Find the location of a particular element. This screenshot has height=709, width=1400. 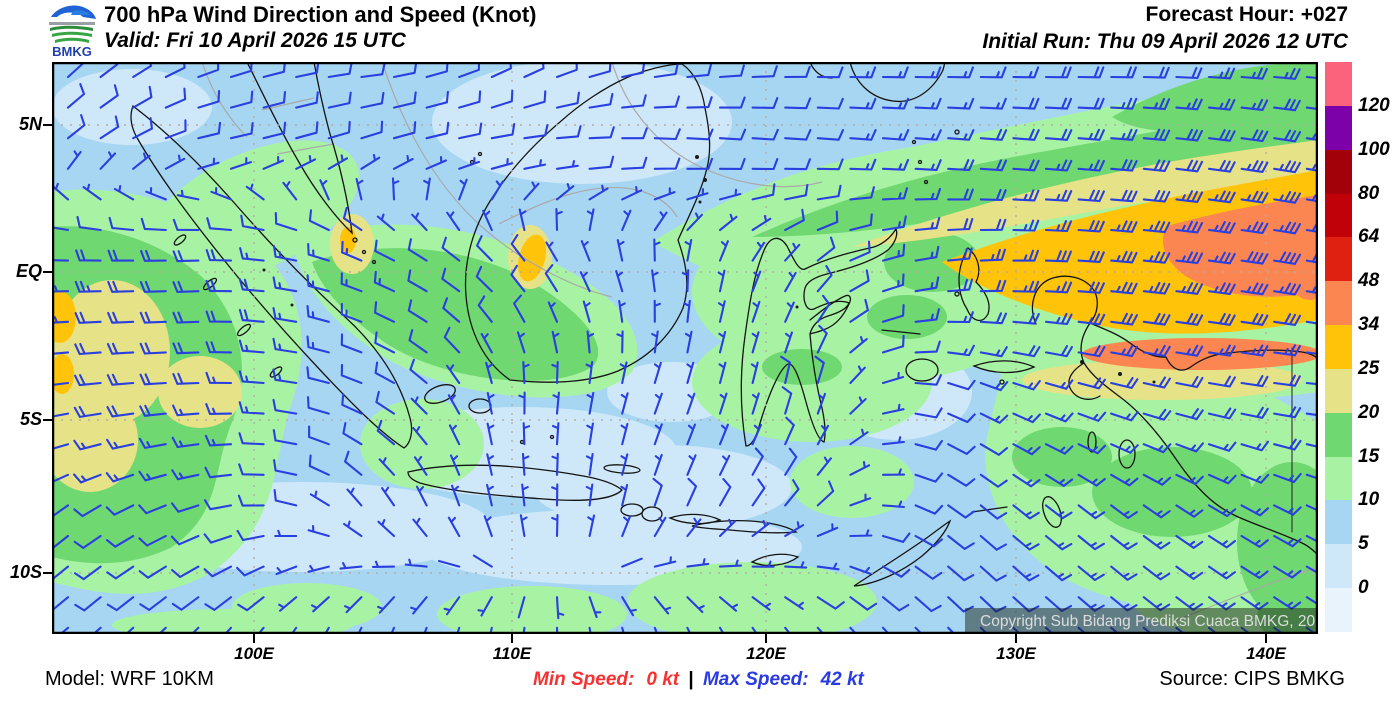

max-speed-value: 42 kt is located at coordinates (842, 679).